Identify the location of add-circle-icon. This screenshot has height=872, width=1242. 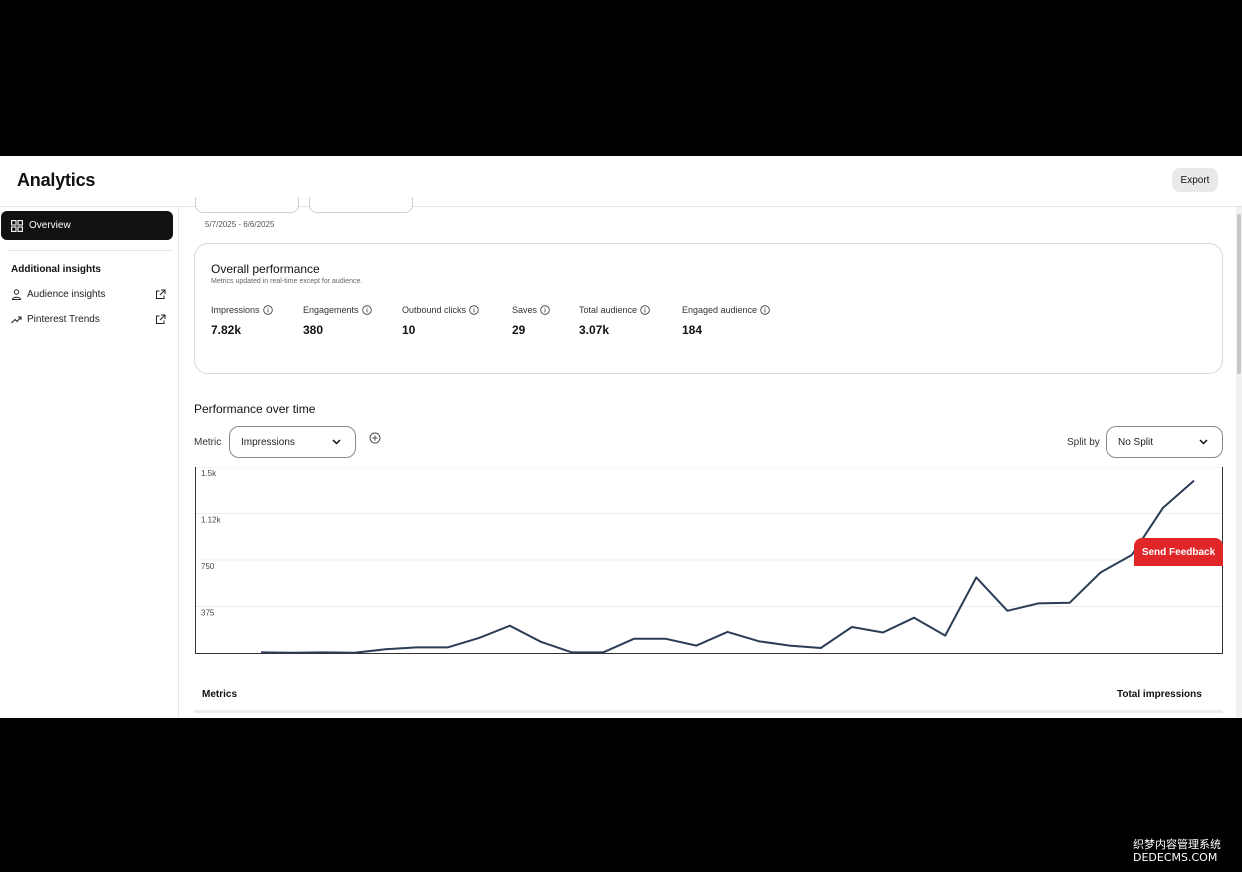
(375, 438).